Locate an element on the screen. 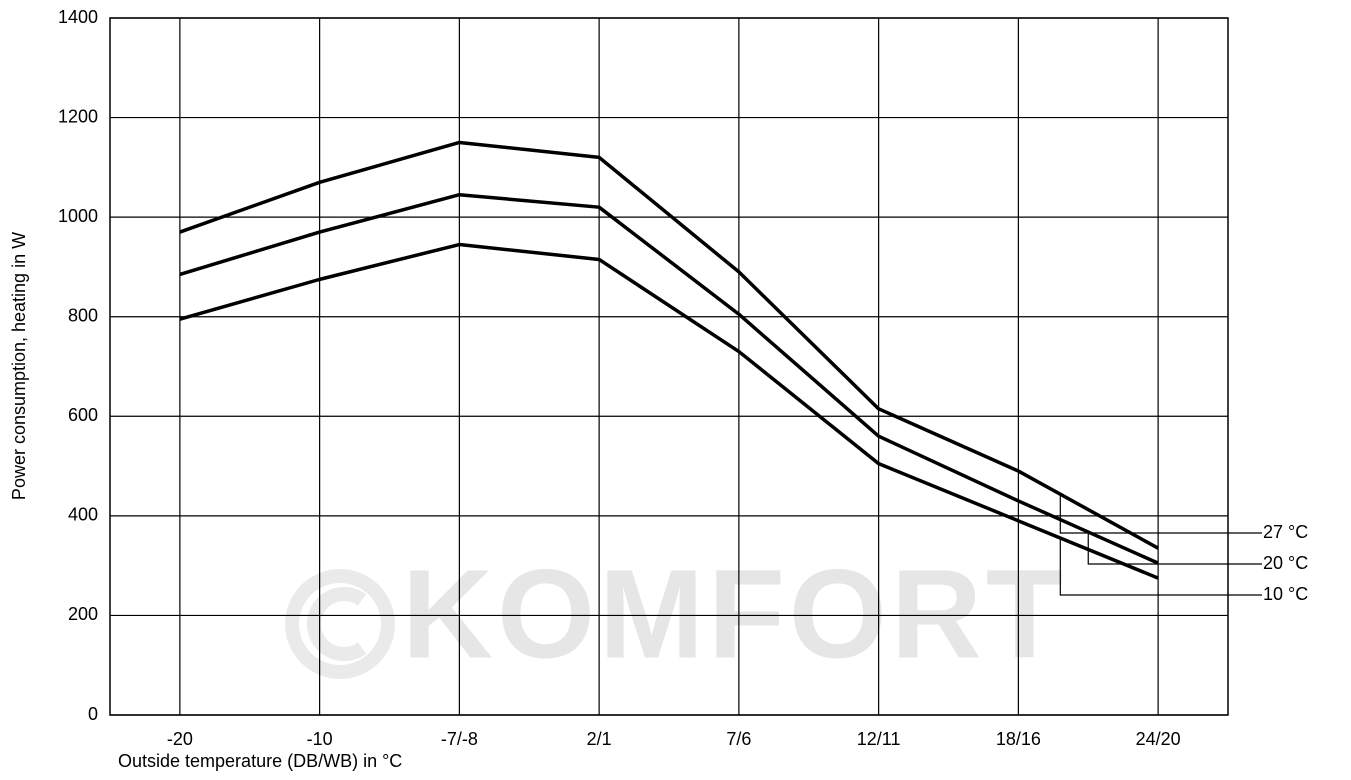 This screenshot has width=1351, height=780. logo-ring is located at coordinates (340, 624).